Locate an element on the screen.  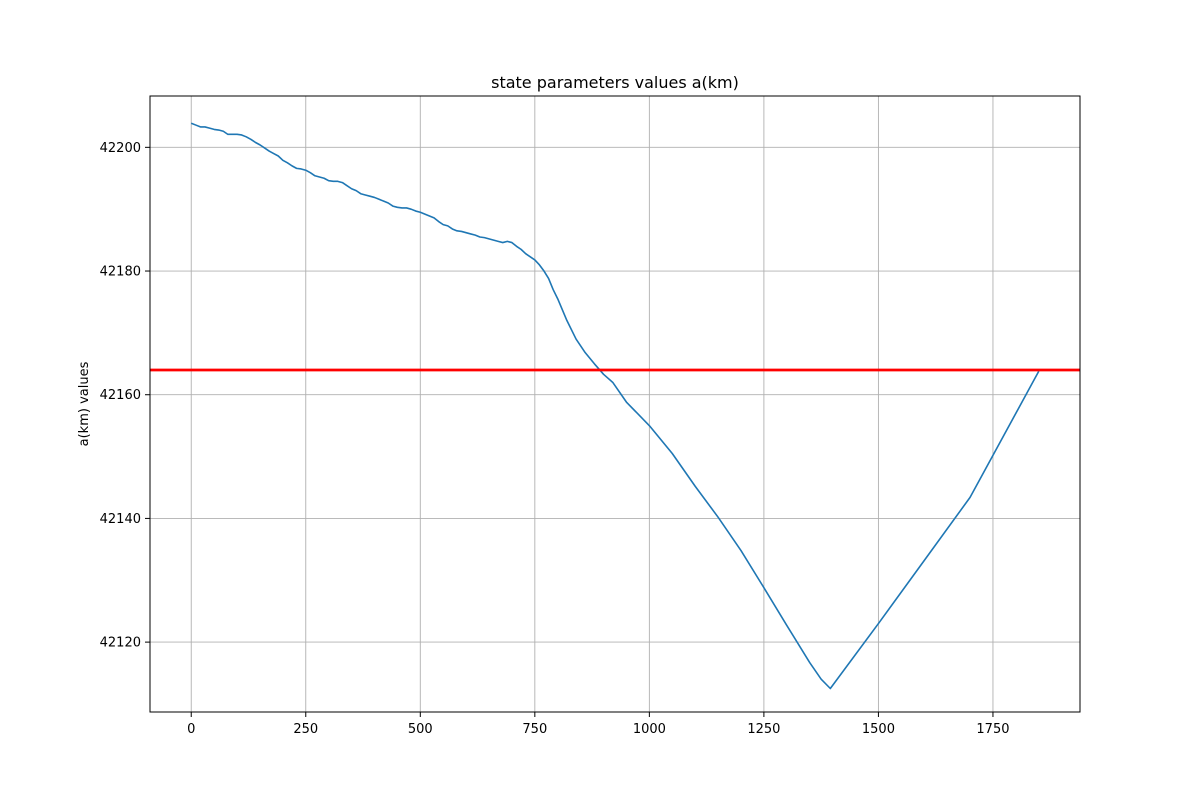
y-tick-label: 42140 is located at coordinates (120, 519).